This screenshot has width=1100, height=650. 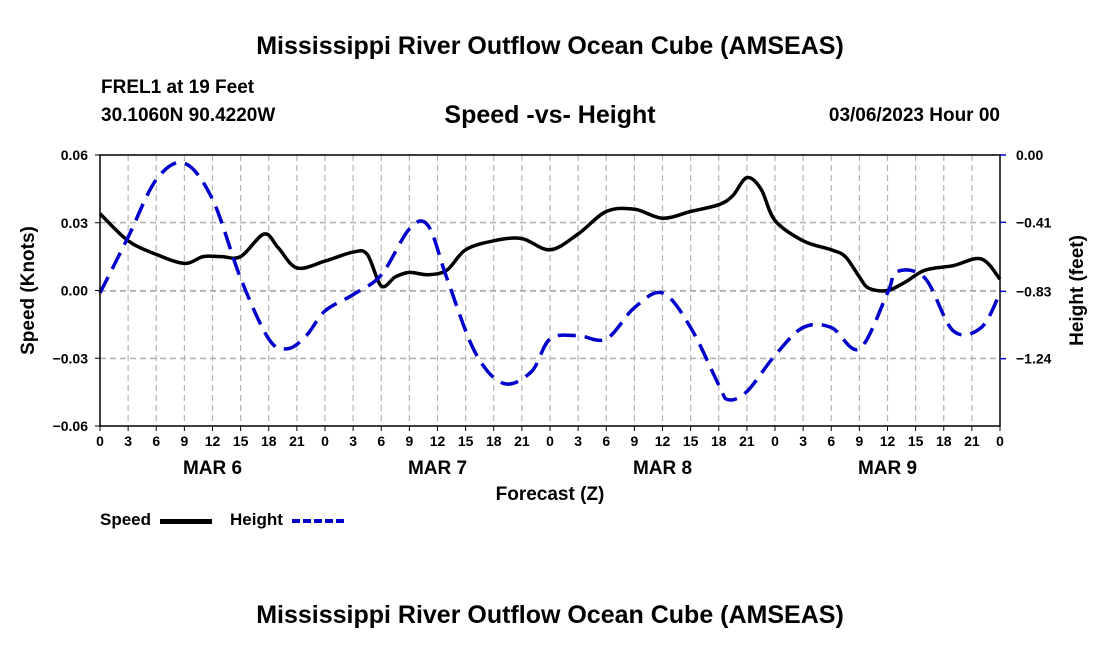 I want to click on y-right-tick-label: −1.24, so click(x=1034, y=359).